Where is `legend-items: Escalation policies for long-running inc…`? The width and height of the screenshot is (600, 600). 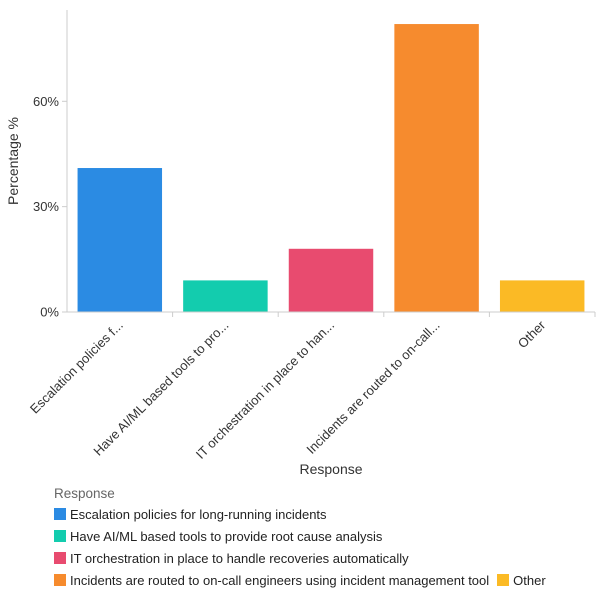
legend-items: Escalation policies for long-running inc… is located at coordinates (324, 547).